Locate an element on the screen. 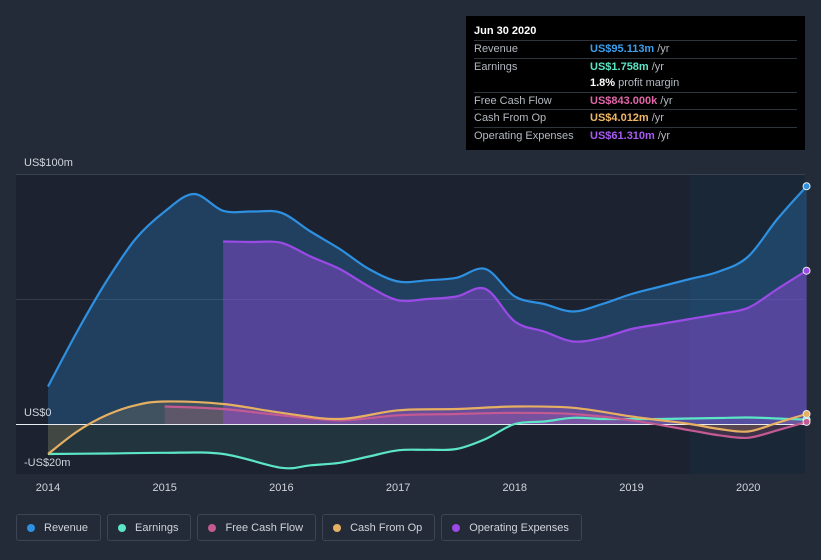 This screenshot has width=821, height=560. tooltip-row: Free Cash Flow US$843.000k/yr is located at coordinates (635, 100).